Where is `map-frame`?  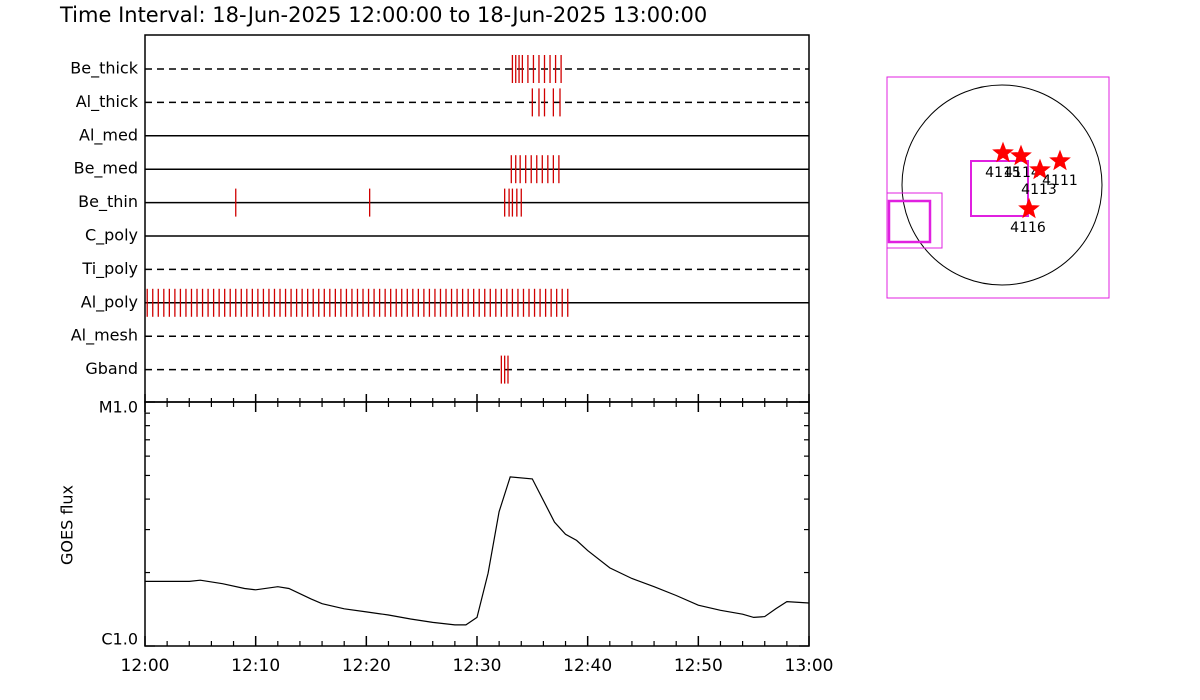
map-frame is located at coordinates (998, 187).